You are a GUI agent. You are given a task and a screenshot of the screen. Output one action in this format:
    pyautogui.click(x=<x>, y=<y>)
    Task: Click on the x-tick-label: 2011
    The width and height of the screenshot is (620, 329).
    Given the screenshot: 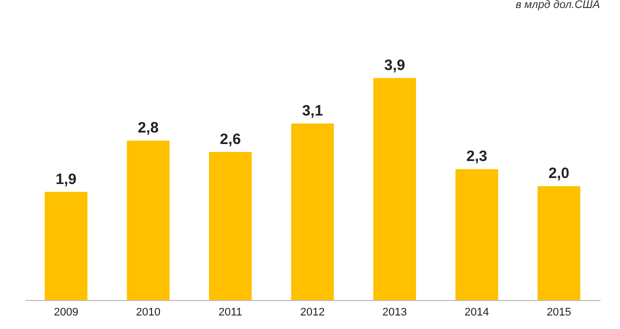 What is the action you would take?
    pyautogui.click(x=230, y=312)
    